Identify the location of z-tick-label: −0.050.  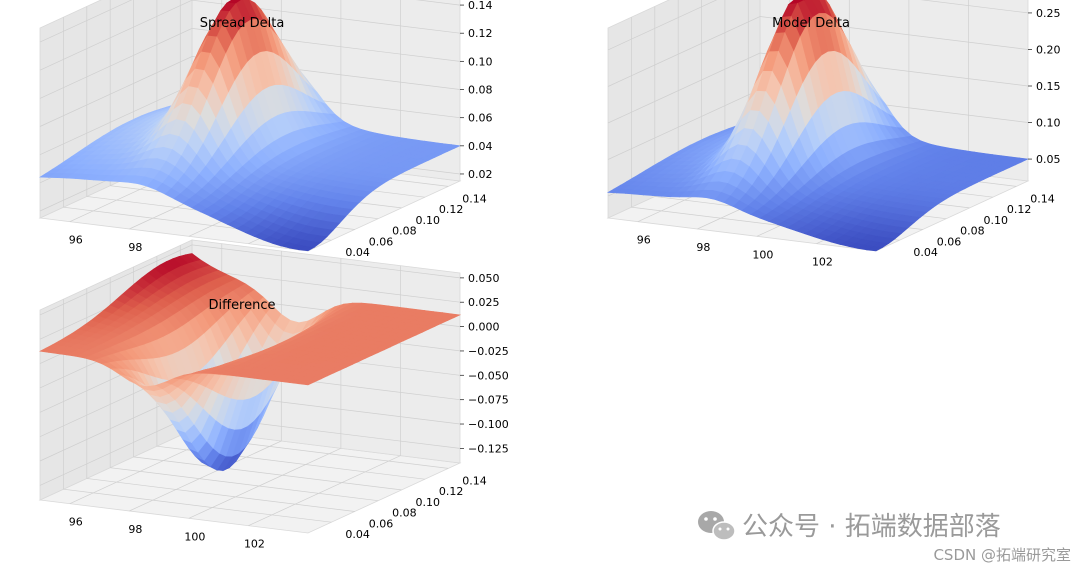
(488, 375).